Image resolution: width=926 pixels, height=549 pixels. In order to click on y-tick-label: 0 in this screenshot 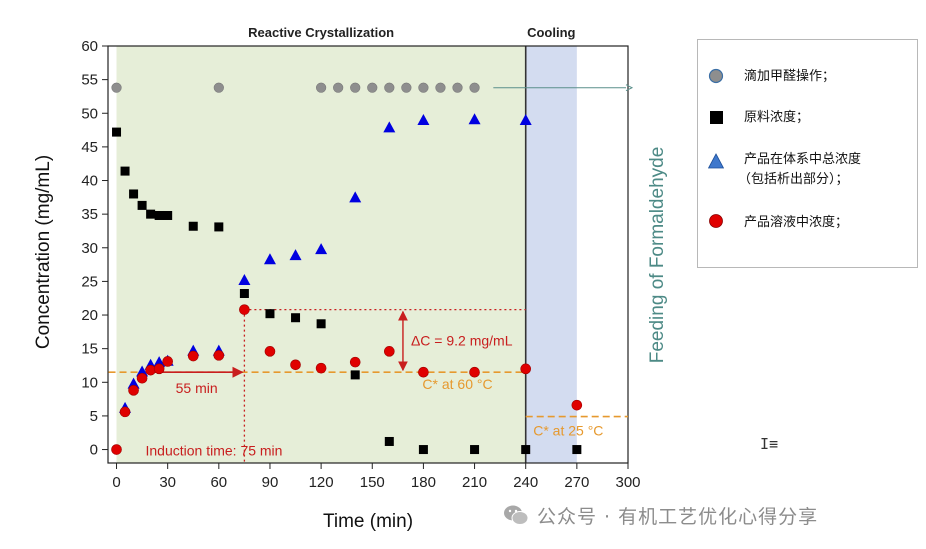, I will do `click(94, 450)`.